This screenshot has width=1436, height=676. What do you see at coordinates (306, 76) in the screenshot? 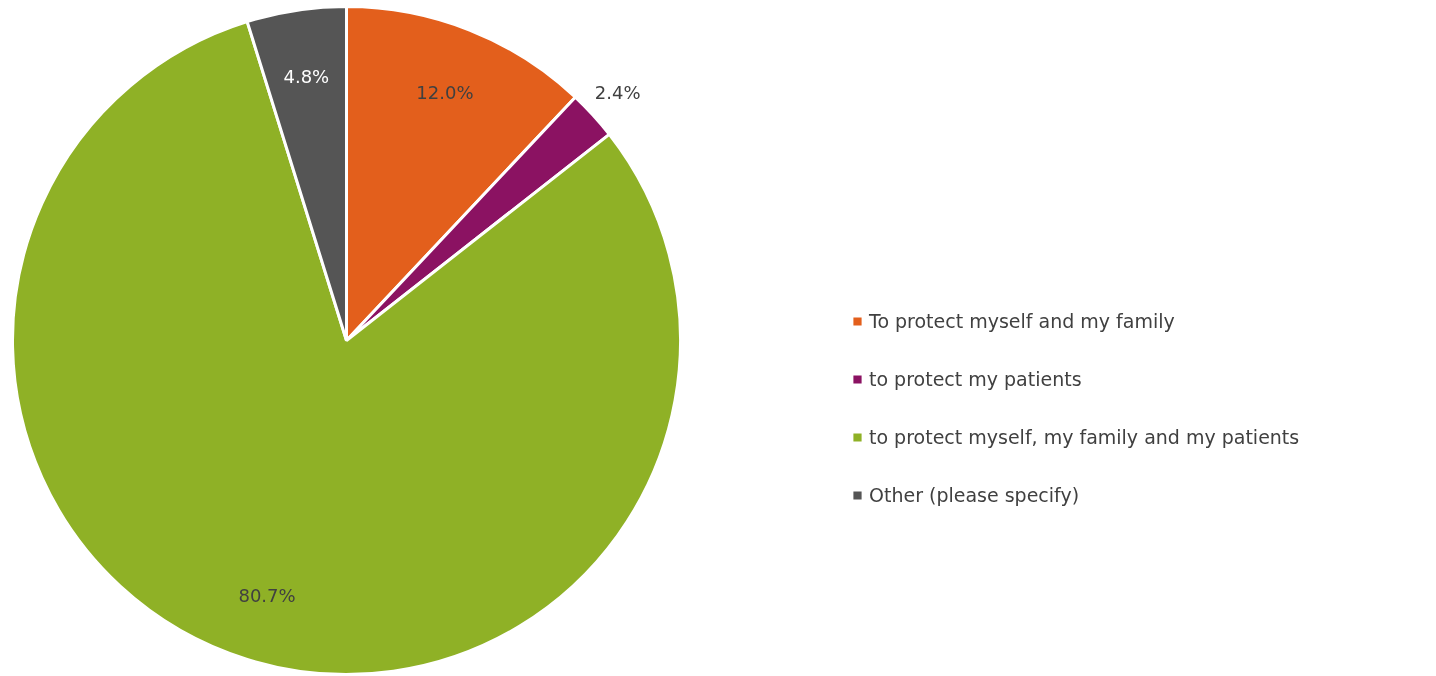
I see `data-label: 4.8%` at bounding box center [306, 76].